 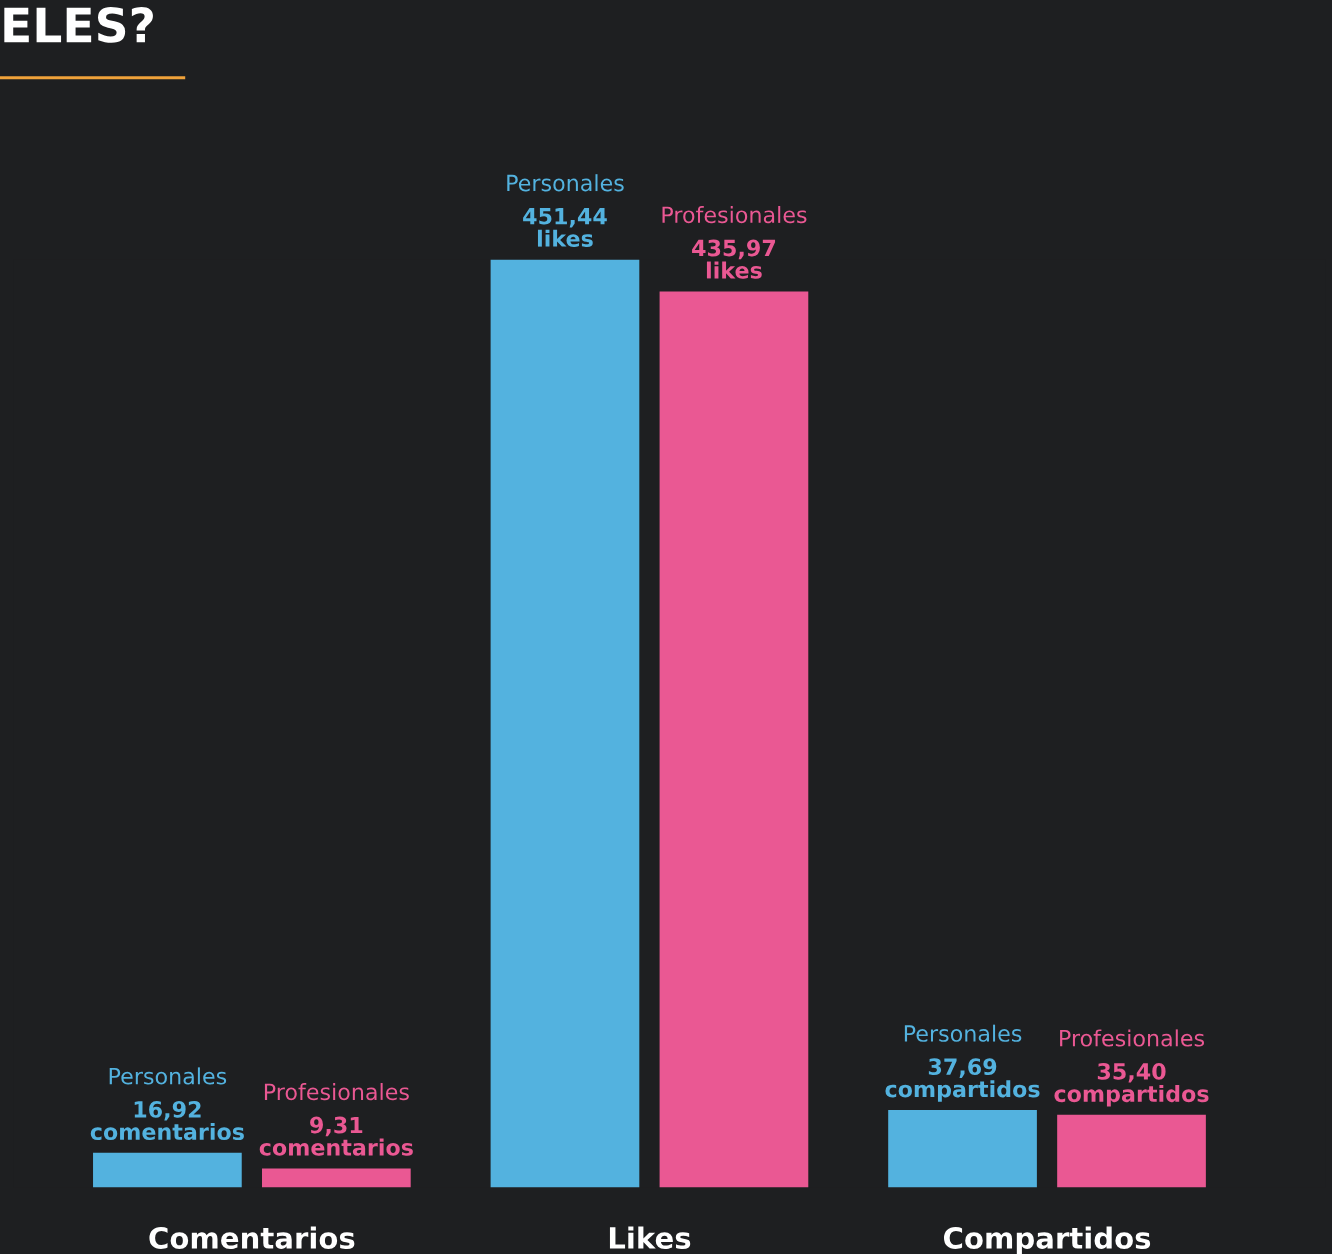 What do you see at coordinates (252, 1237) in the screenshot?
I see `x-tick-label: Comentarios` at bounding box center [252, 1237].